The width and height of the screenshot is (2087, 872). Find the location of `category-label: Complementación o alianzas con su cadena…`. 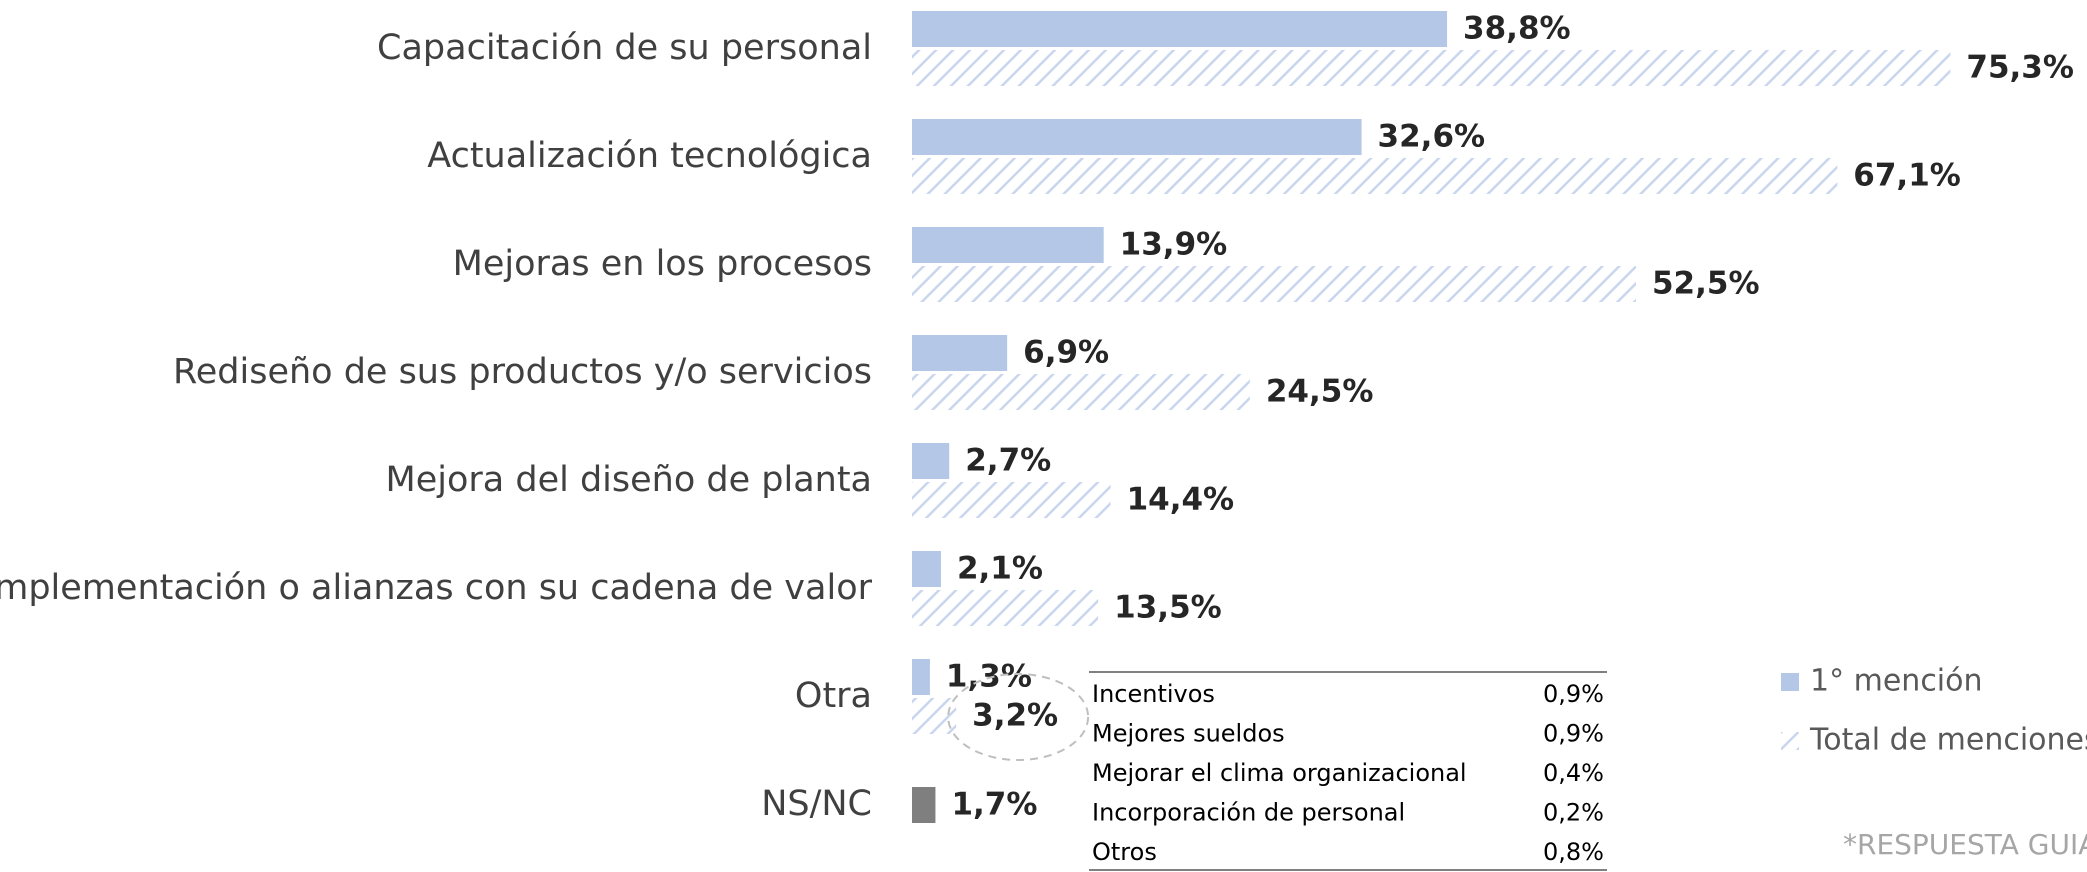

category-label: Complementación o alianzas con su cadena… is located at coordinates (436, 588).